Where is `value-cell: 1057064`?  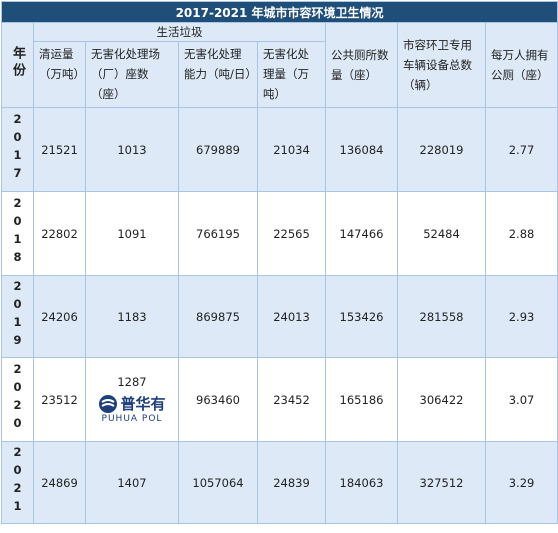 value-cell: 1057064 is located at coordinates (218, 482).